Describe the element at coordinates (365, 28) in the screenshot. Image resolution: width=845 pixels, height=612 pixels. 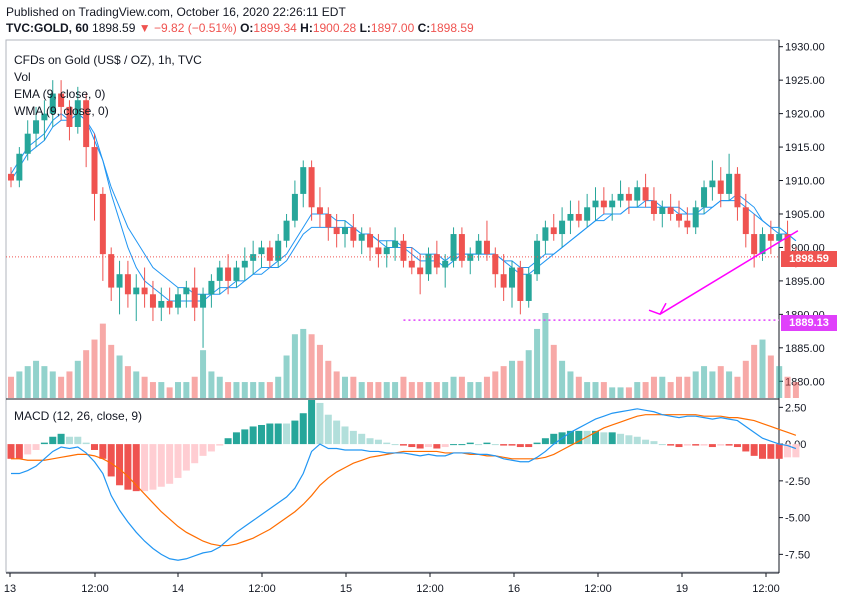
I see `low-label: L:` at that location.